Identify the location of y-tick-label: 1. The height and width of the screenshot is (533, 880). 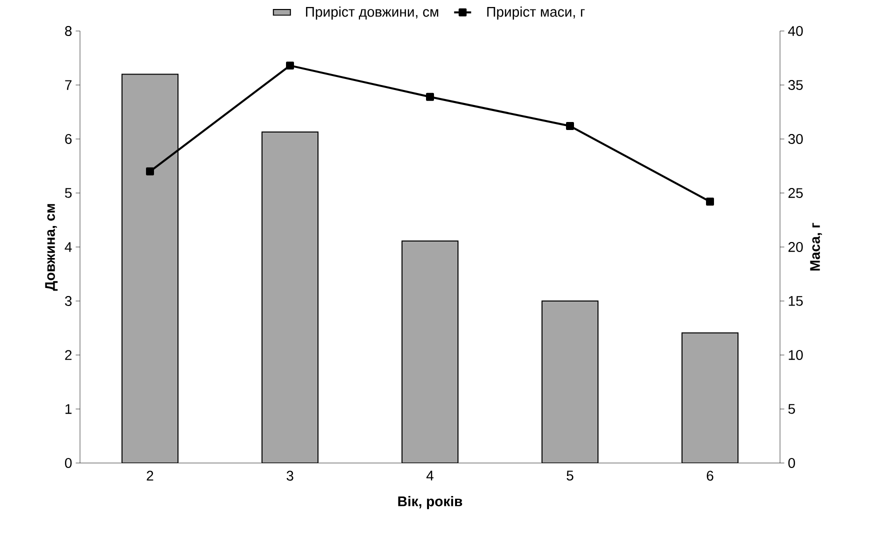
(69, 409).